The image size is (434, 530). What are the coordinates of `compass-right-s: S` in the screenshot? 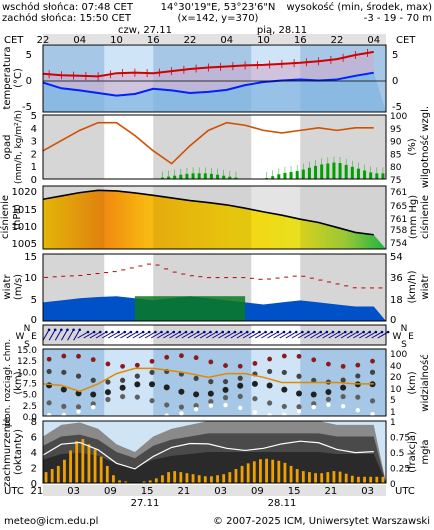 It's located at (404, 345).